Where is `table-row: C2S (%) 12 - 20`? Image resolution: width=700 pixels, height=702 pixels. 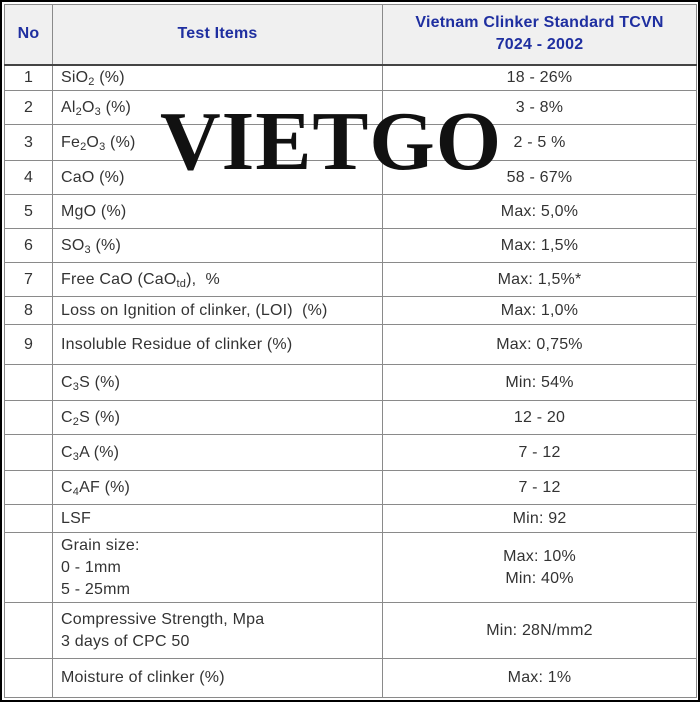 table-row: C2S (%) 12 - 20 is located at coordinates (350, 417).